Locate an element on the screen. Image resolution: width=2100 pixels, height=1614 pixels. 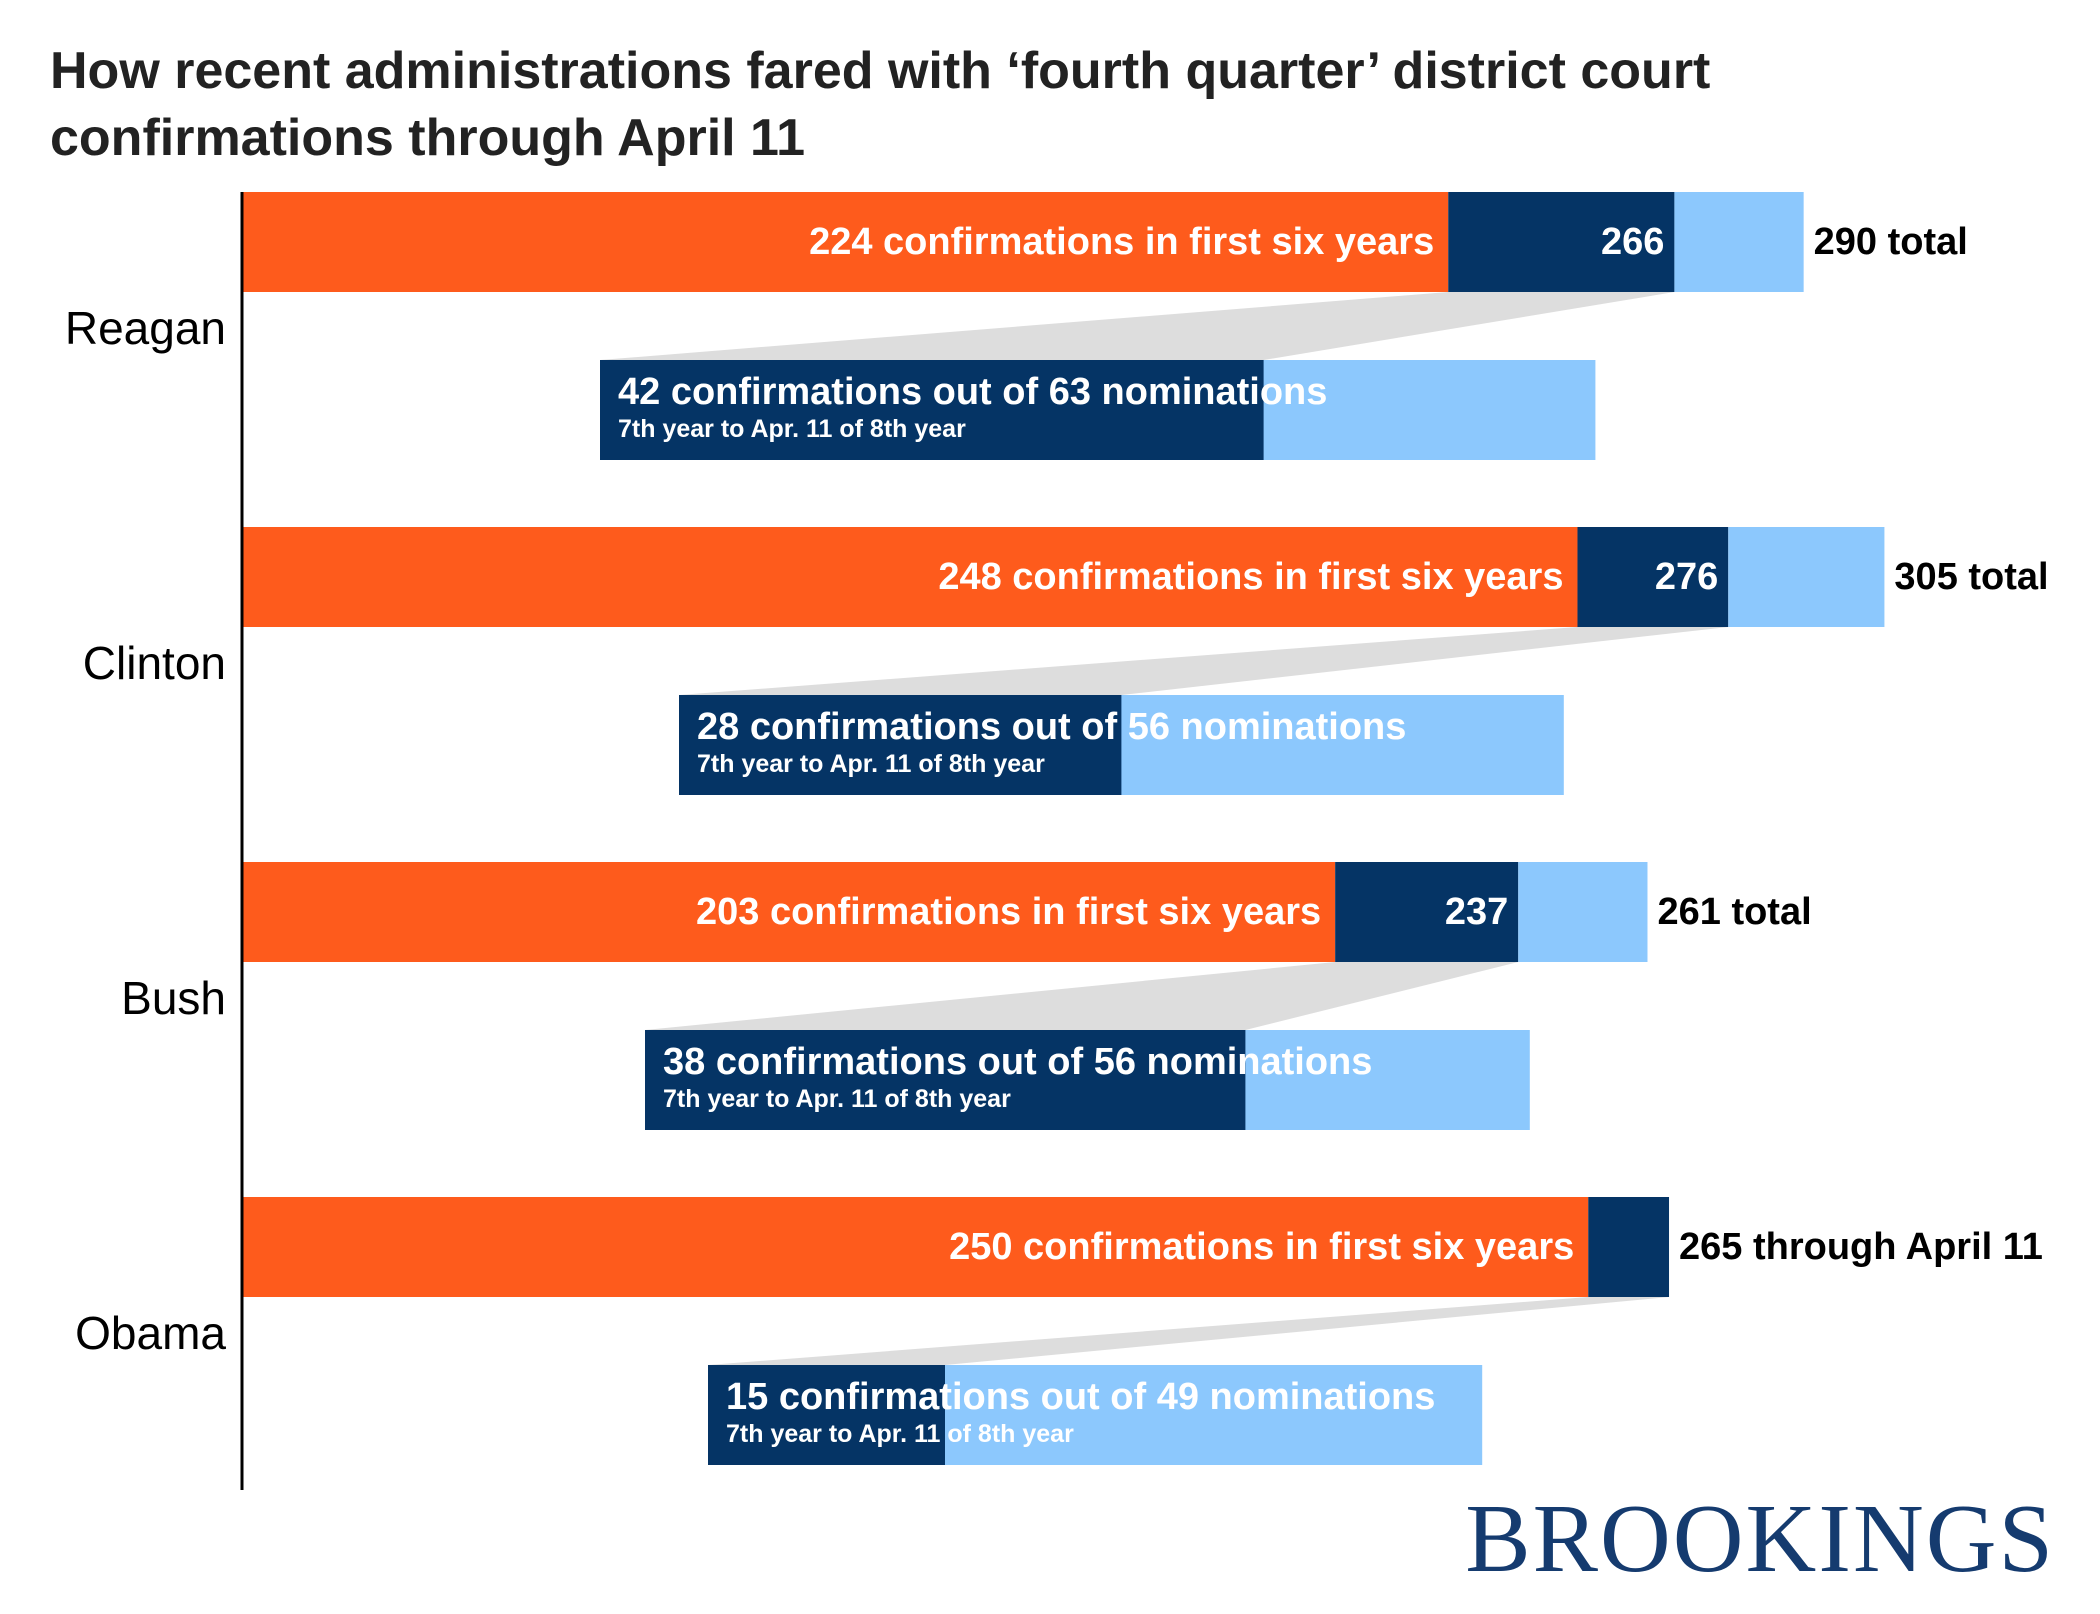
category-label-obama: Obama is located at coordinates (150, 1333).